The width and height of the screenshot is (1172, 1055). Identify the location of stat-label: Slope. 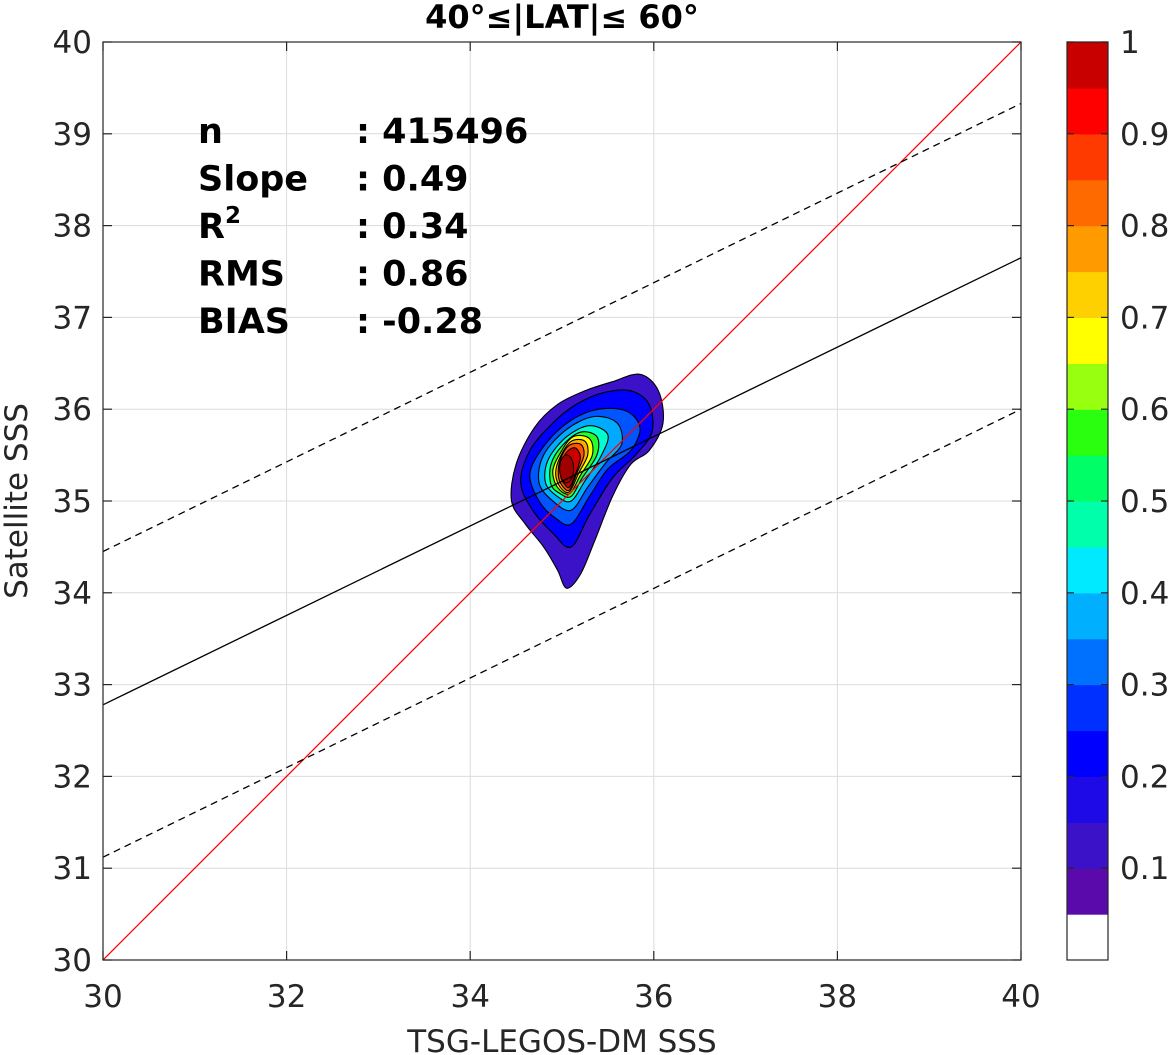
(253, 180).